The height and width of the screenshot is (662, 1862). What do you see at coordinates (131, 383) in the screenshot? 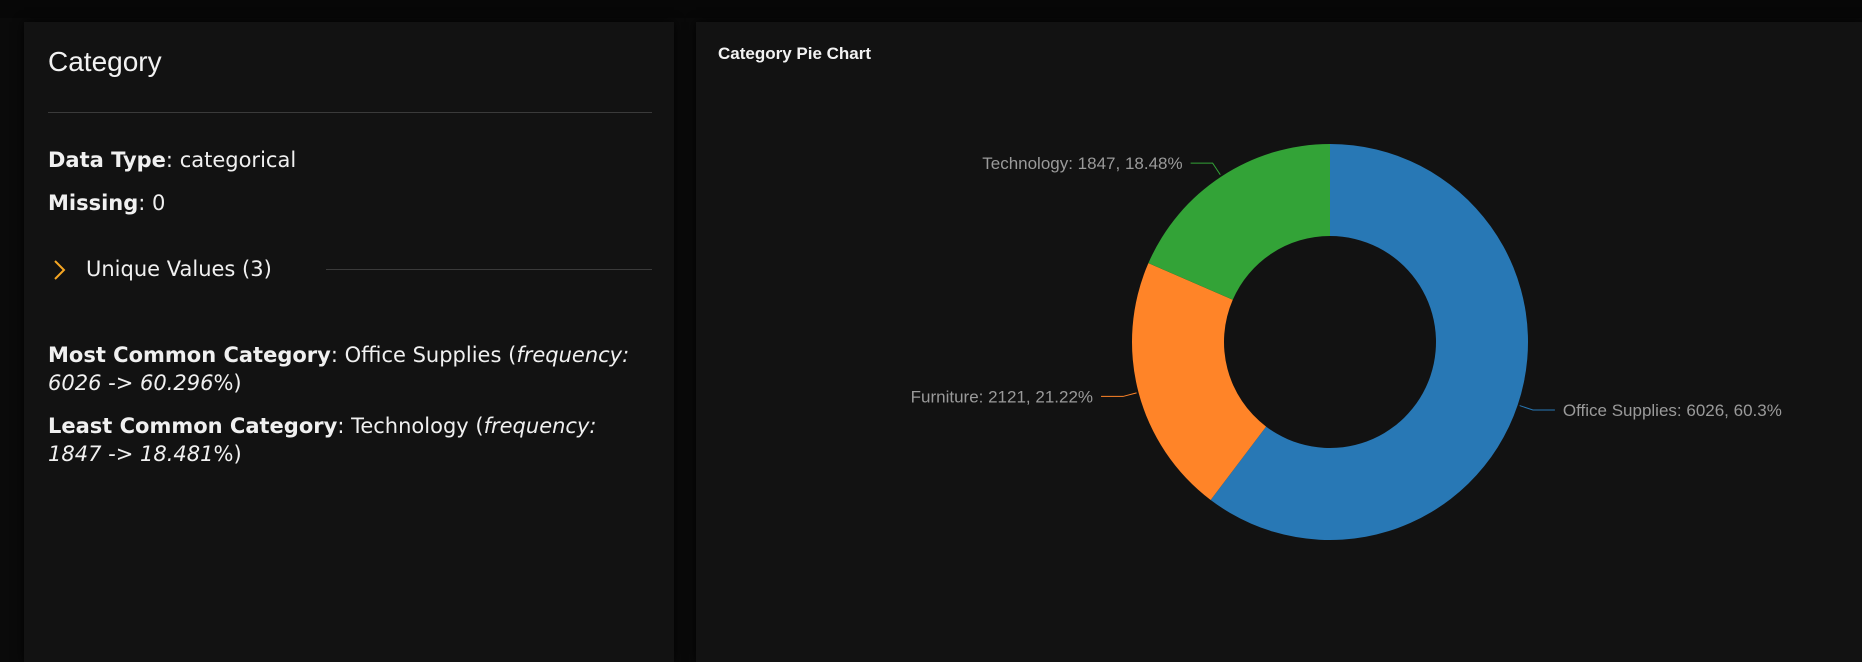
I see `most-common-frequency: 6026 -> 60.296` at bounding box center [131, 383].